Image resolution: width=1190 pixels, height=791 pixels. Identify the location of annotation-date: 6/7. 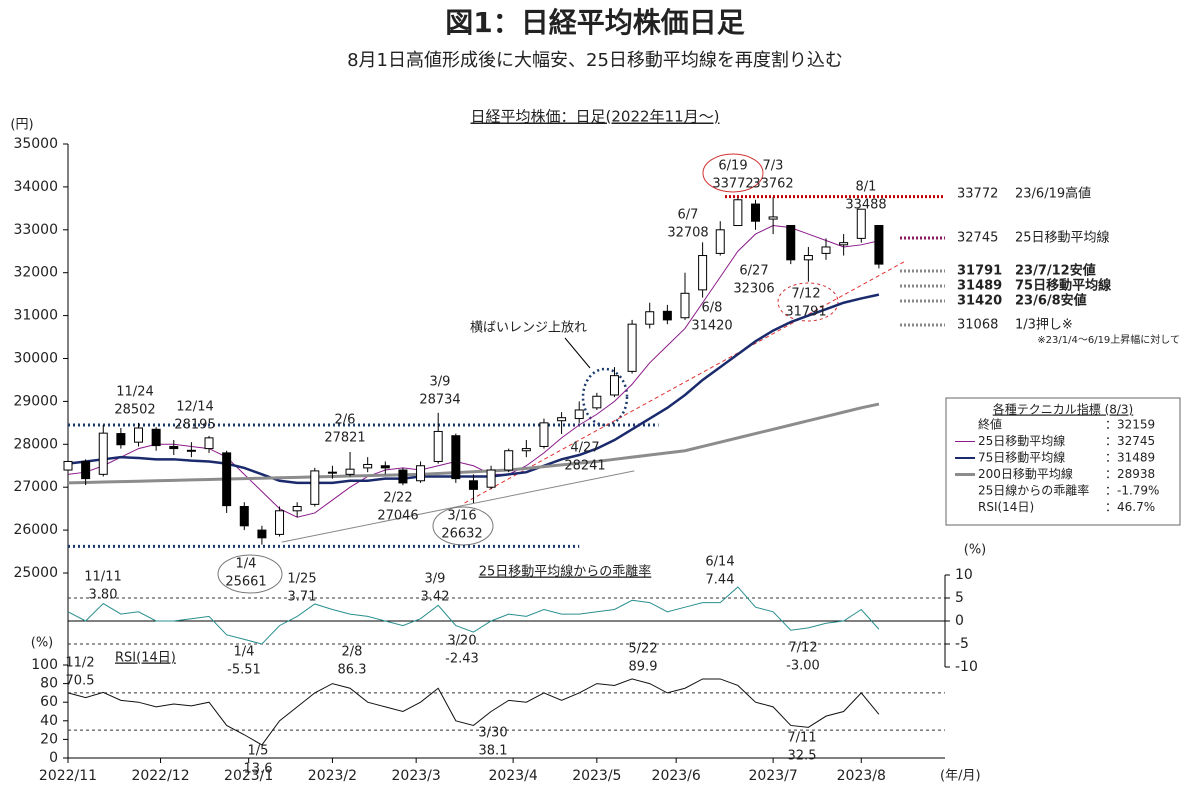
(688, 215).